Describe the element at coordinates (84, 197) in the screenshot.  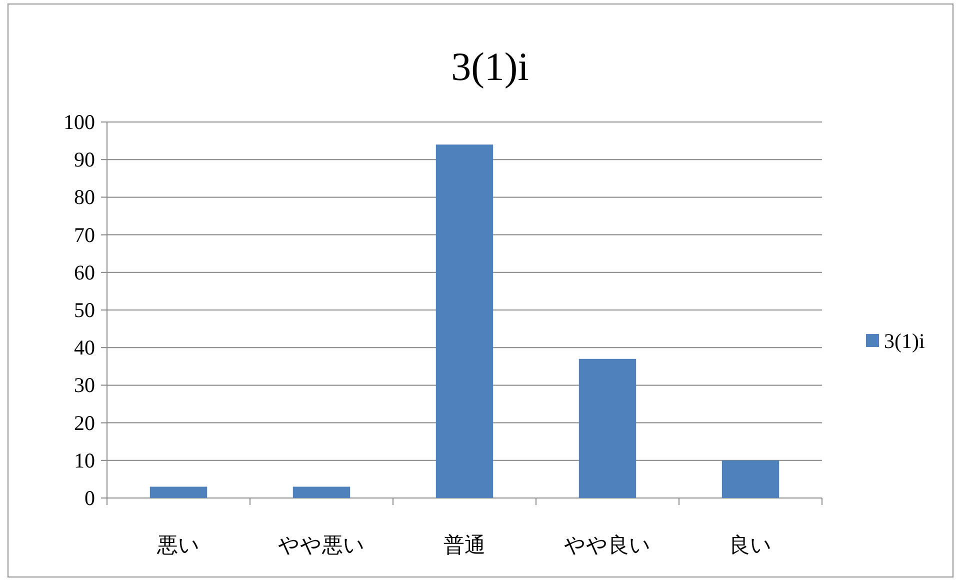
I see `y-tick-label: 80` at that location.